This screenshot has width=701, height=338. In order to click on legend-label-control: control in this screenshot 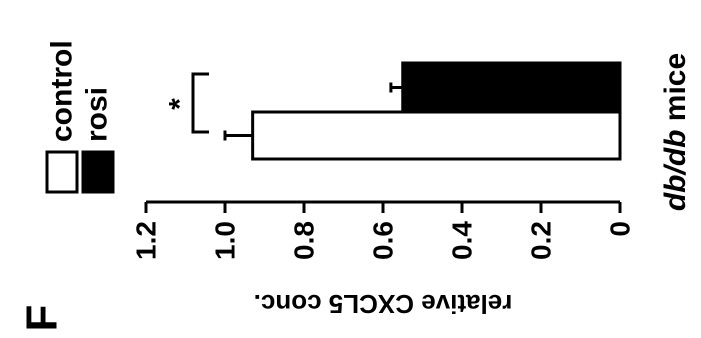, I will do `click(62, 91)`.